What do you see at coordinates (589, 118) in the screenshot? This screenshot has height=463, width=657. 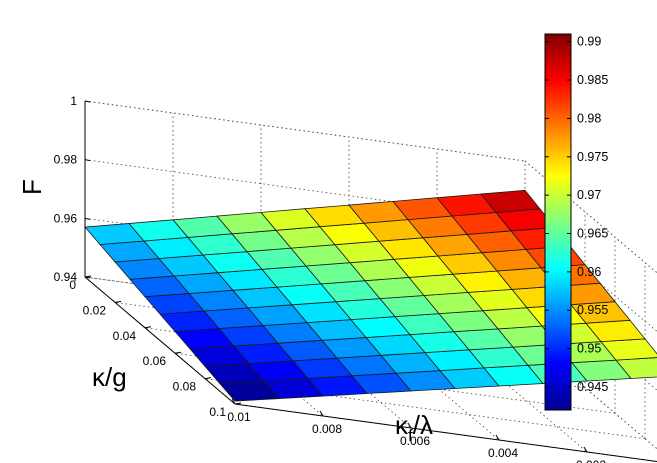 I see `colorbar-tick-label: 0.98` at bounding box center [589, 118].